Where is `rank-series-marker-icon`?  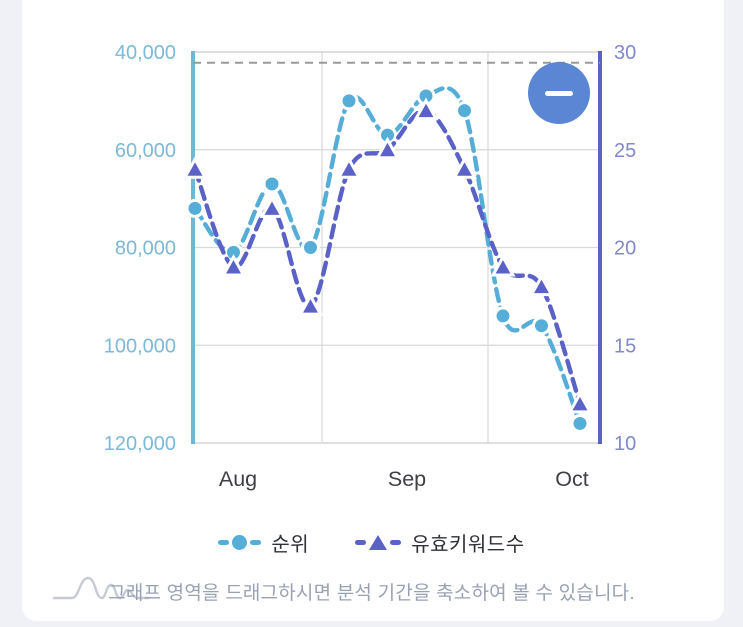
rank-series-marker-icon is located at coordinates (240, 542).